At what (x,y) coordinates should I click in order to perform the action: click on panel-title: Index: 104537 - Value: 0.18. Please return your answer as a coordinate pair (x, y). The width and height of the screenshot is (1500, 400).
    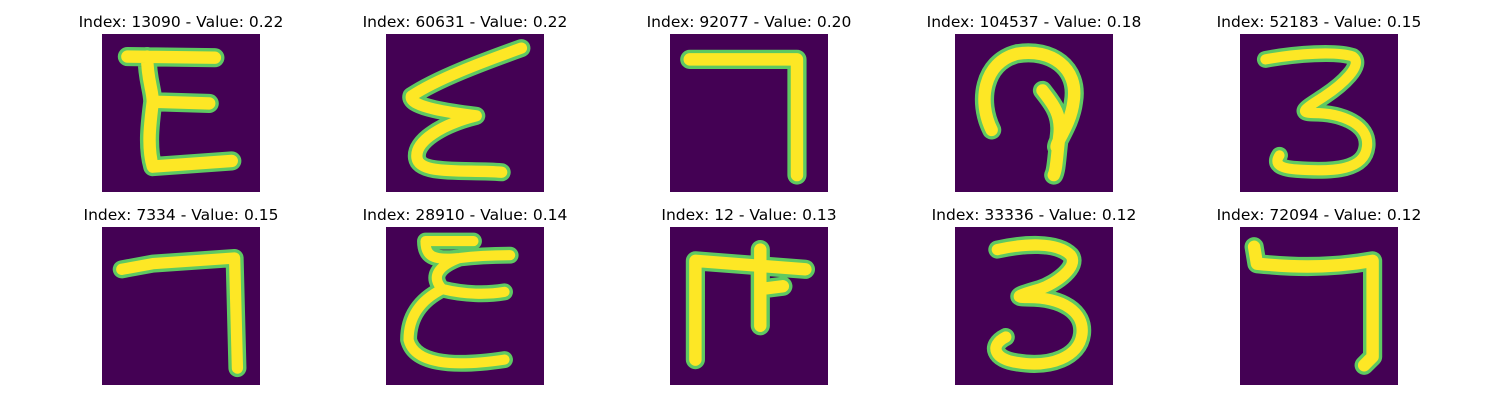
    Looking at the image, I should click on (1034, 22).